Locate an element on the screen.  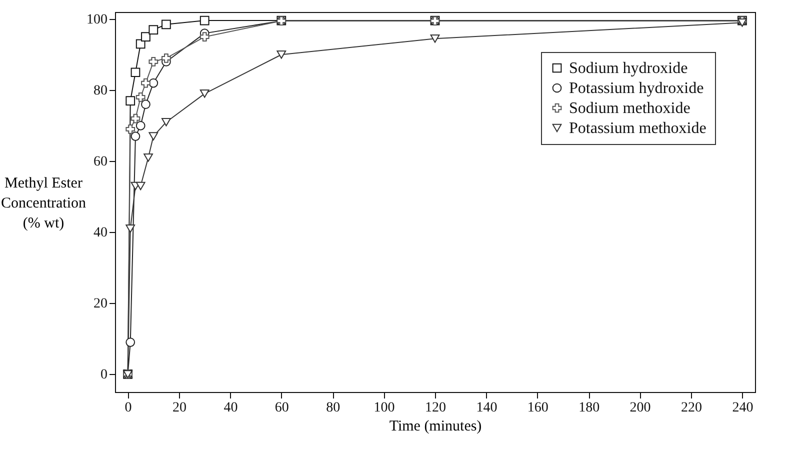
y-tick-label: 100 is located at coordinates (97, 20).